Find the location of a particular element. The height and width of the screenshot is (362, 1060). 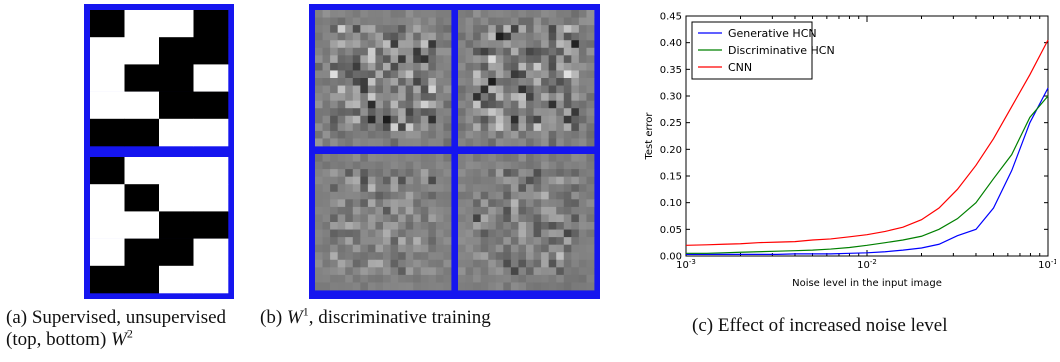

bottom-grid-cell is located at coordinates (142, 171).